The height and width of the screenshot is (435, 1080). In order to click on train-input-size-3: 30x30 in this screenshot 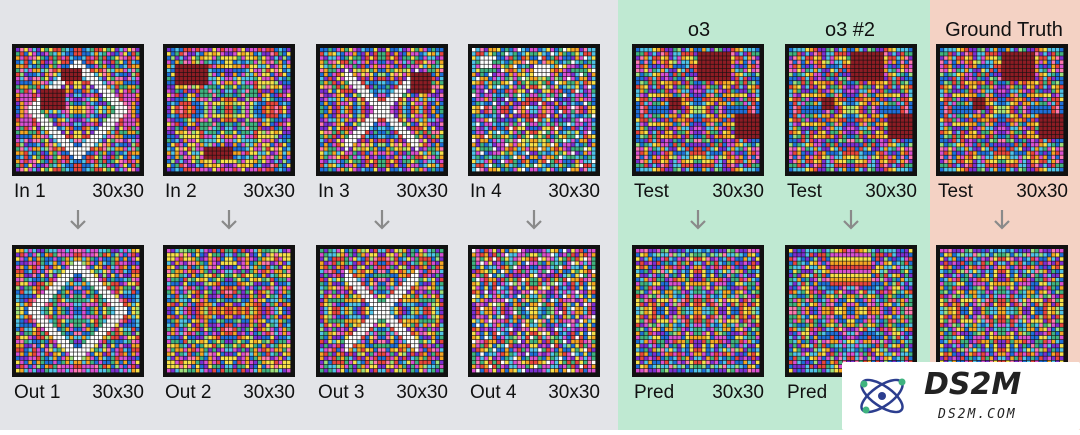, I will do `click(422, 191)`.